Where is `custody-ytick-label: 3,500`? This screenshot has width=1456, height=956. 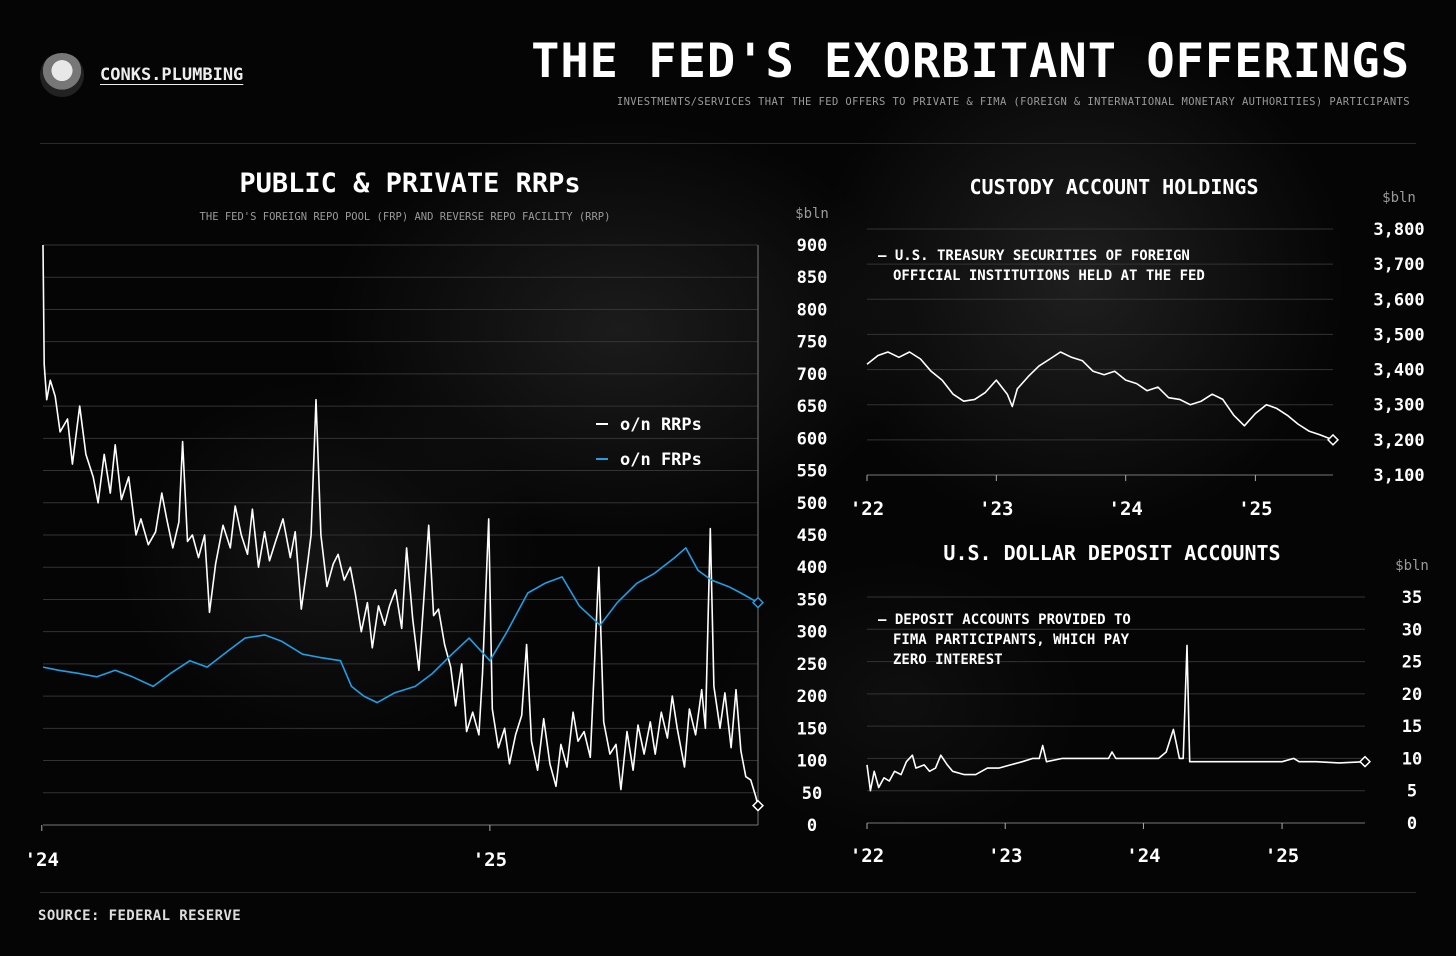 custody-ytick-label: 3,500 is located at coordinates (1398, 335).